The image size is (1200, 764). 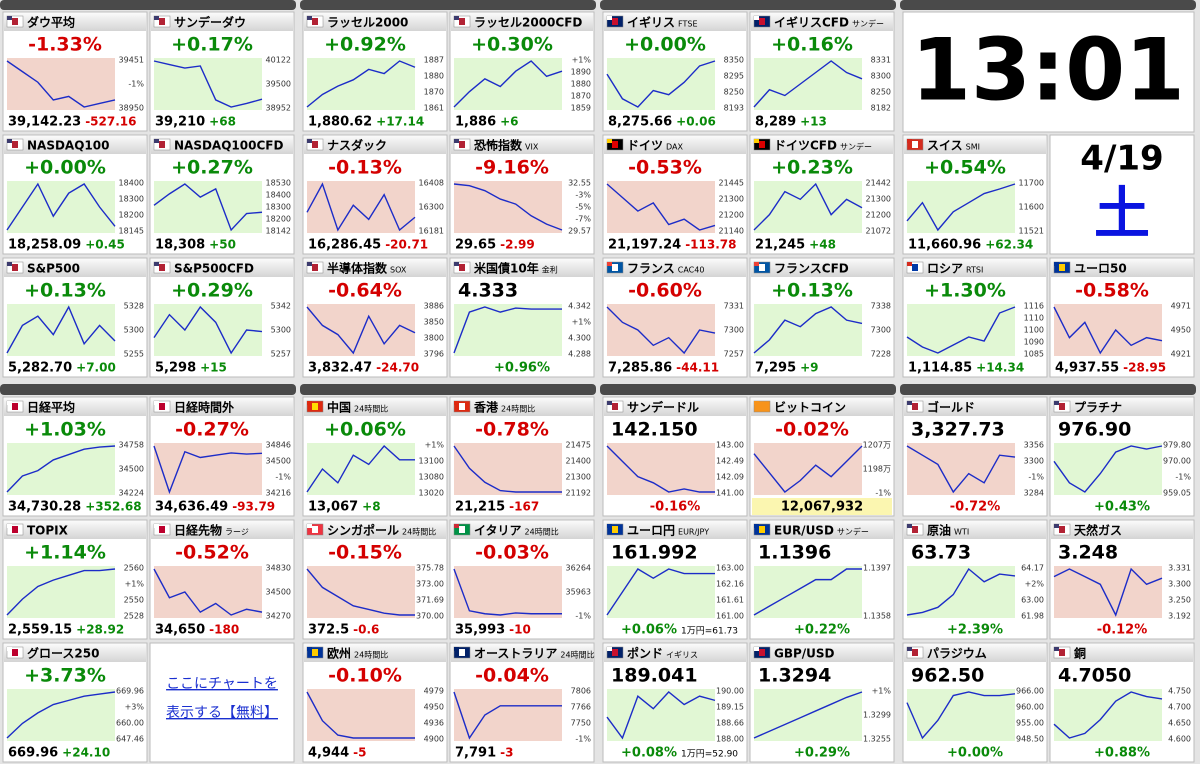 What do you see at coordinates (1034, 493) in the screenshot?
I see `axis-label: 3284` at bounding box center [1034, 493].